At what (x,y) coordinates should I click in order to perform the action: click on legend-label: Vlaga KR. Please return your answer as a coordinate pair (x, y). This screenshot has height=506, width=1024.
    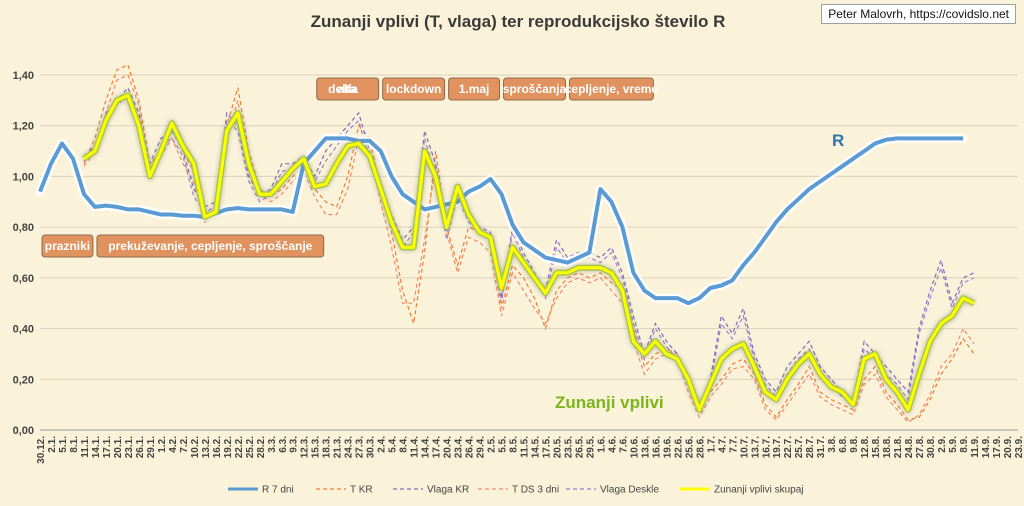
    Looking at the image, I should click on (448, 490).